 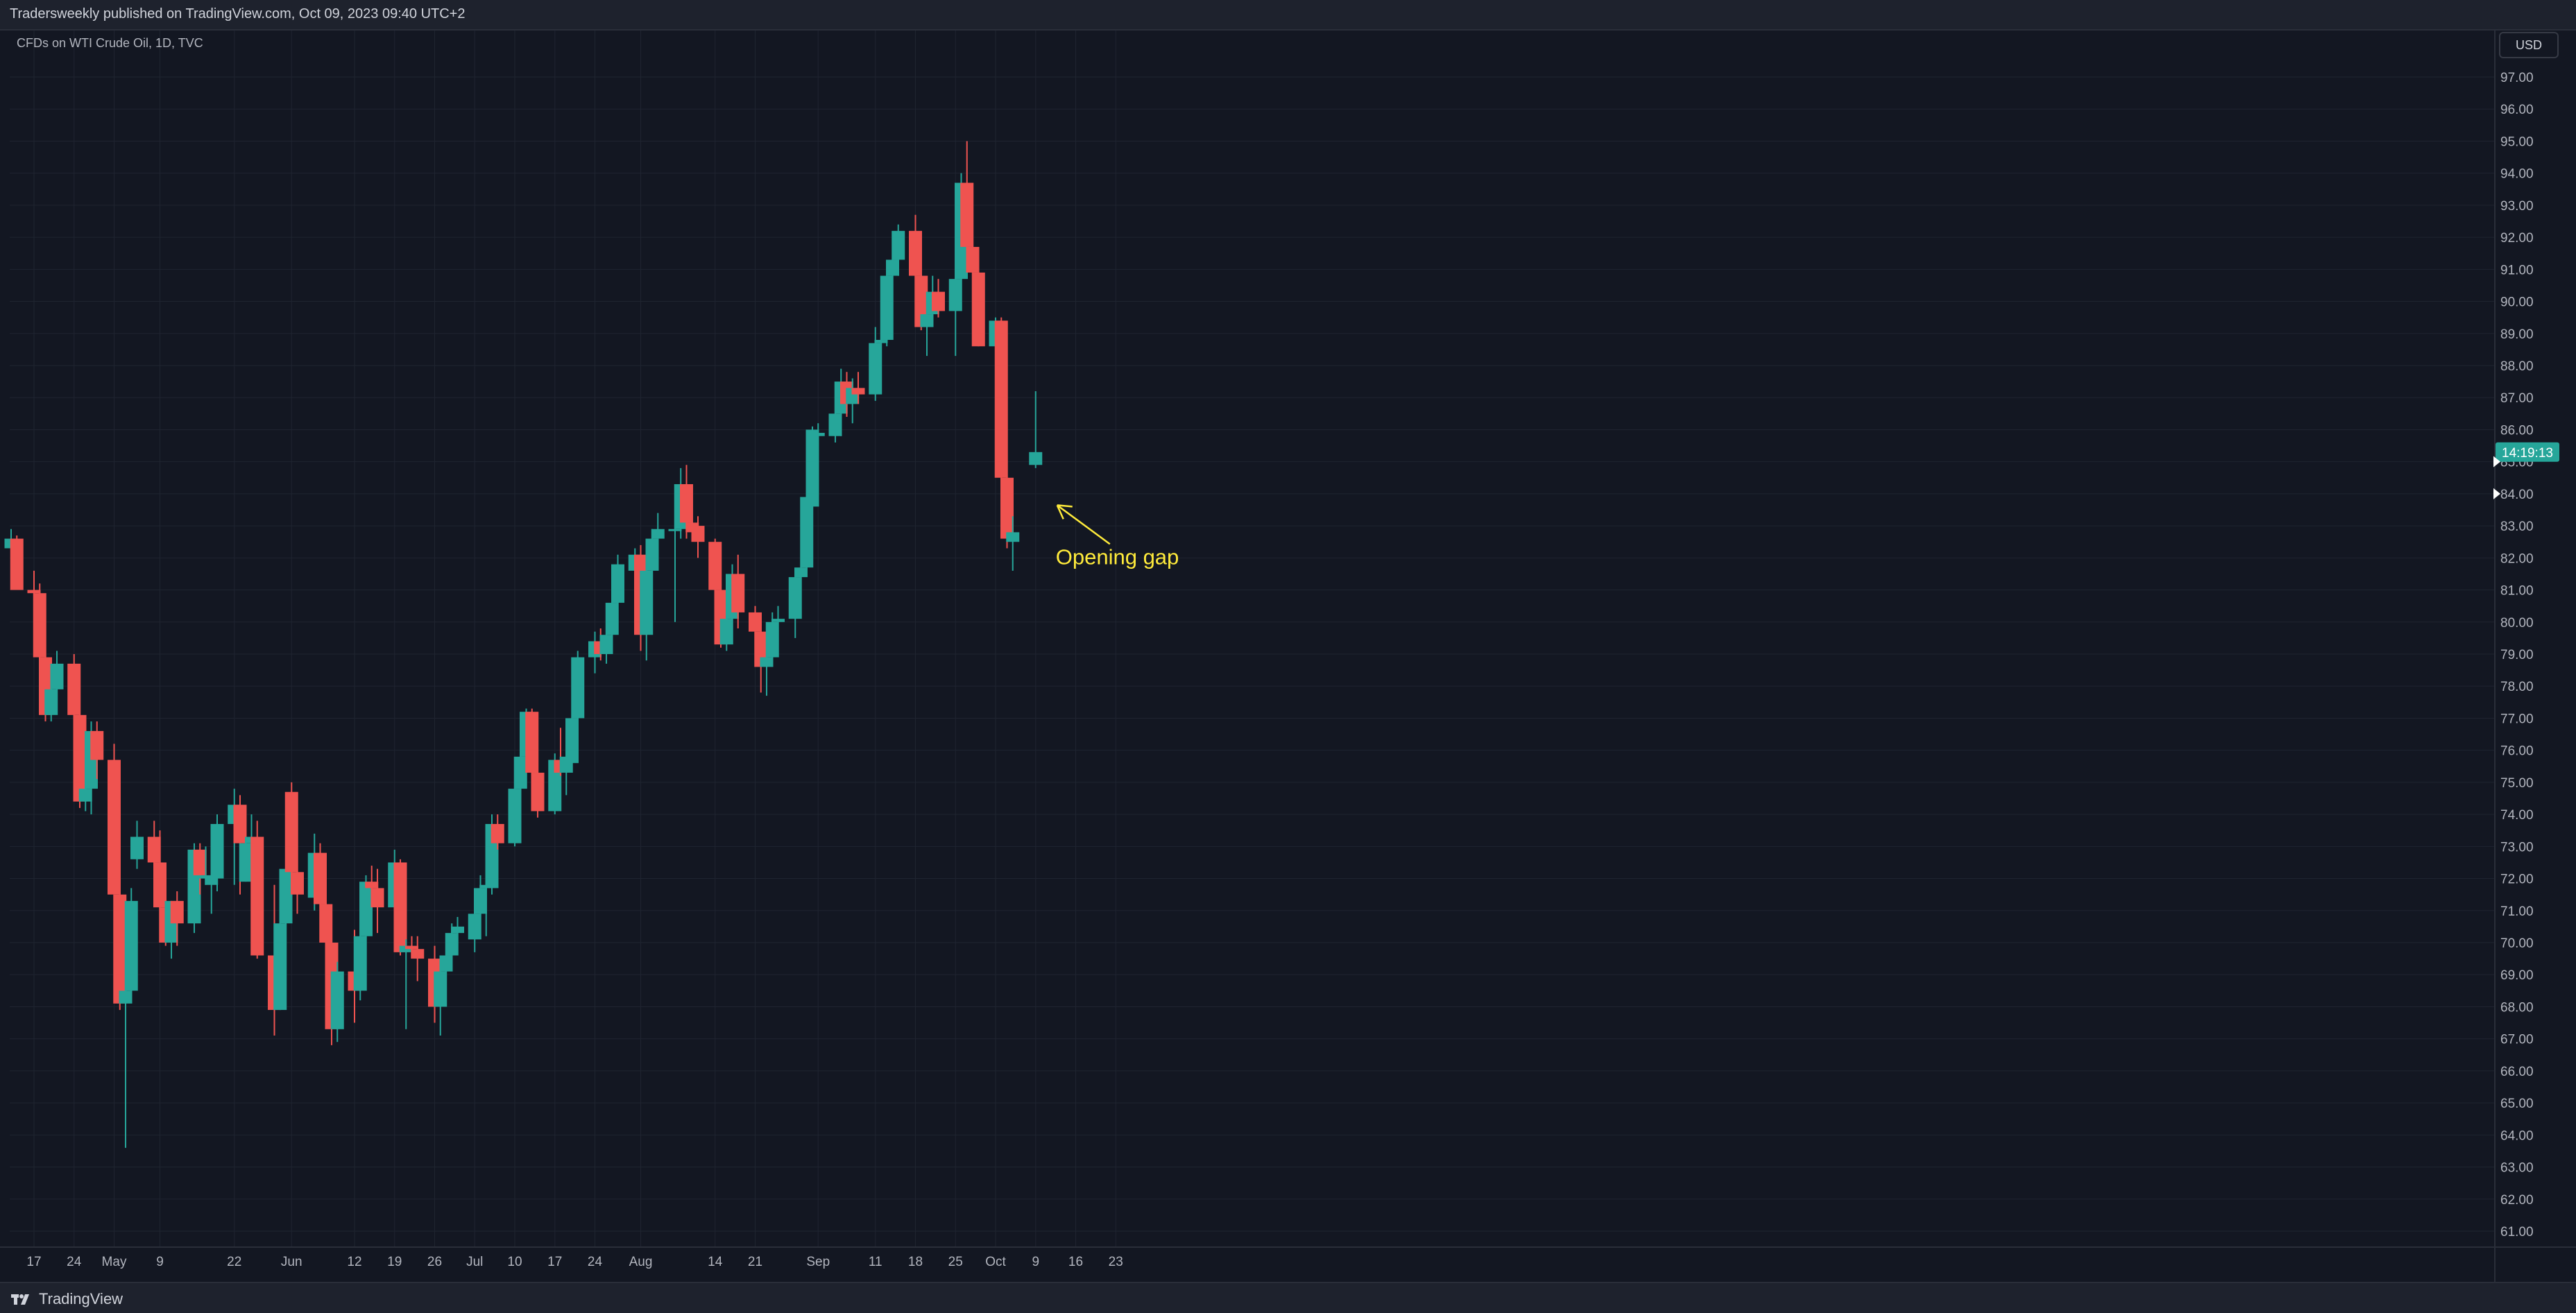 I want to click on price-tick-label: 94.00, so click(x=2517, y=174).